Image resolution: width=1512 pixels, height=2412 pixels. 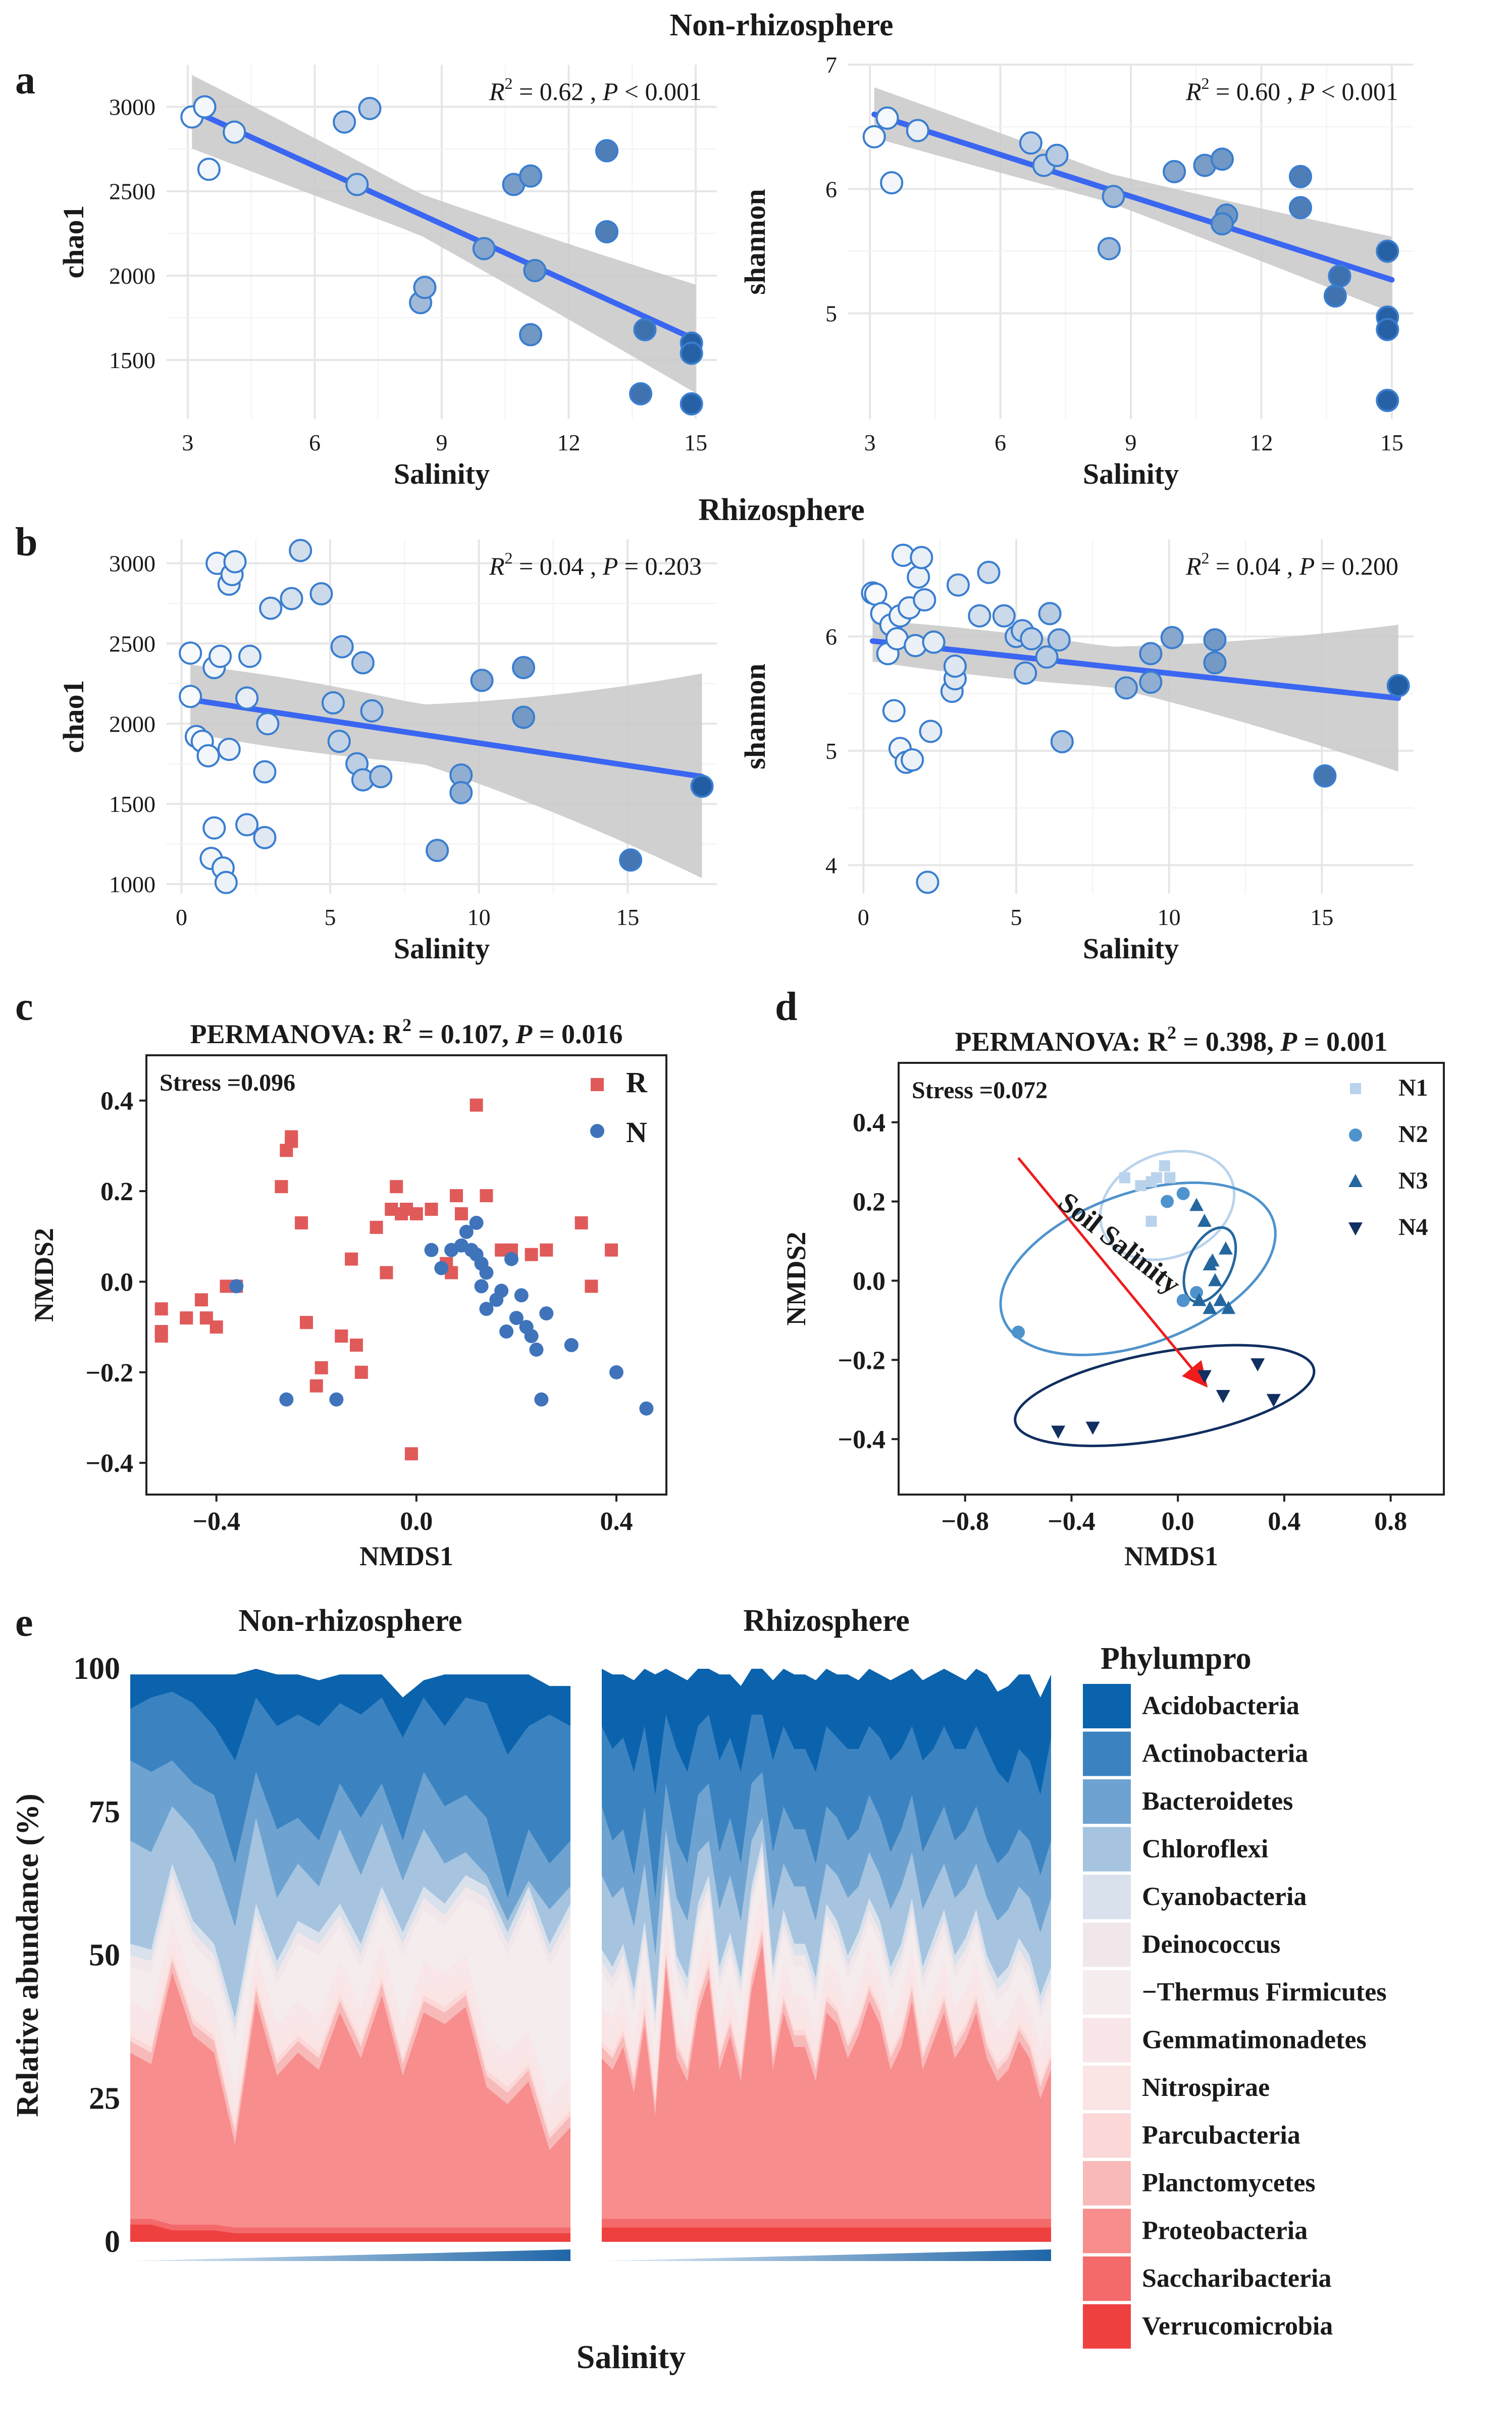 What do you see at coordinates (350, 2107) in the screenshot?
I see `area-proteobacteria` at bounding box center [350, 2107].